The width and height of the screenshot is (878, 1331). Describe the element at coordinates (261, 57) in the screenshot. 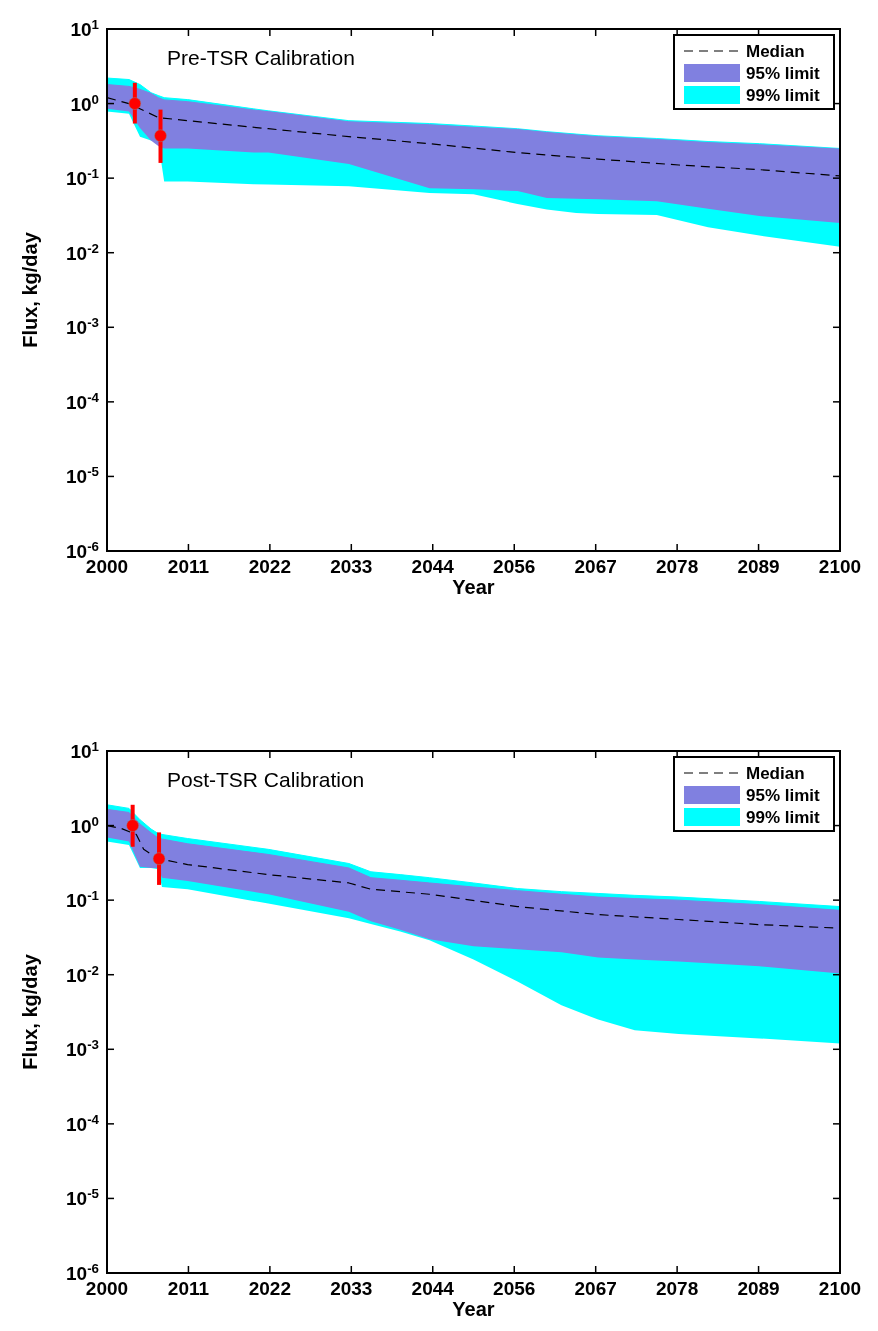

I see `text: Pre-TSR Calibration` at that location.